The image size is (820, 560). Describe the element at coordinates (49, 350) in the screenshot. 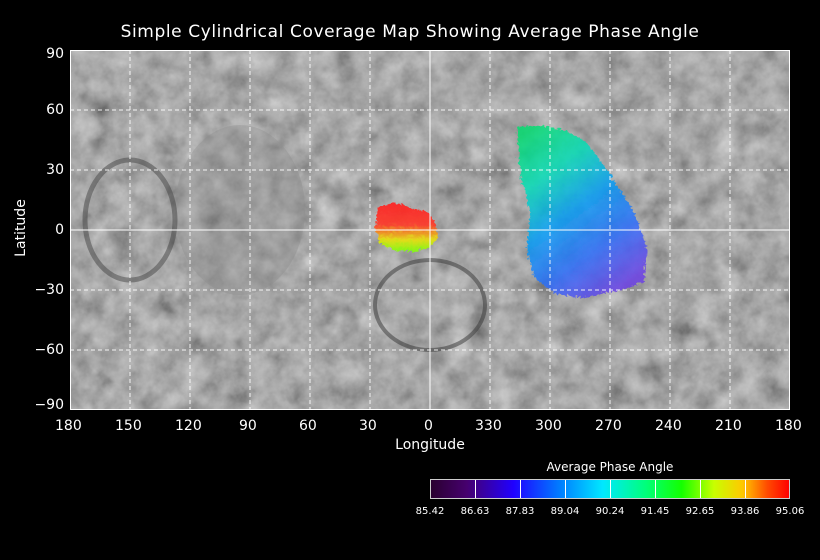

I see `y-tick-minus60: −60` at that location.